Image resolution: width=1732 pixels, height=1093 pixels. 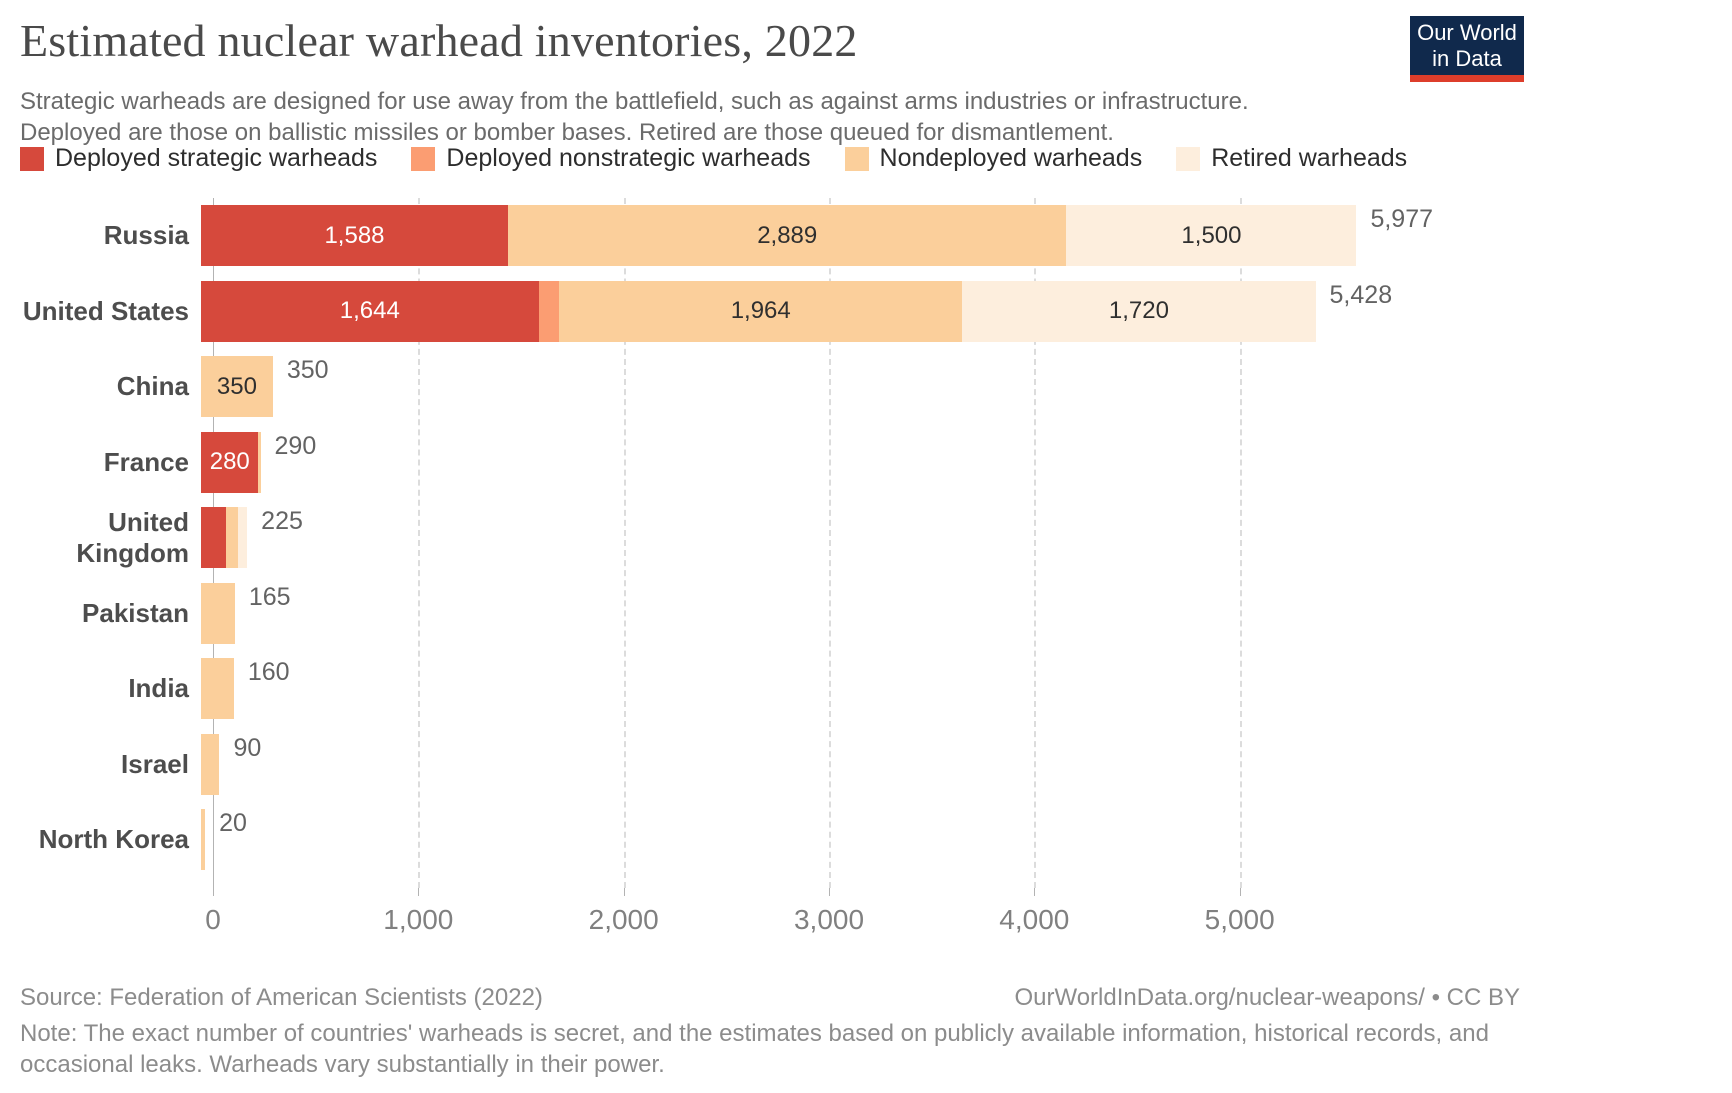 I want to click on country-label: Israel, so click(x=155, y=763).